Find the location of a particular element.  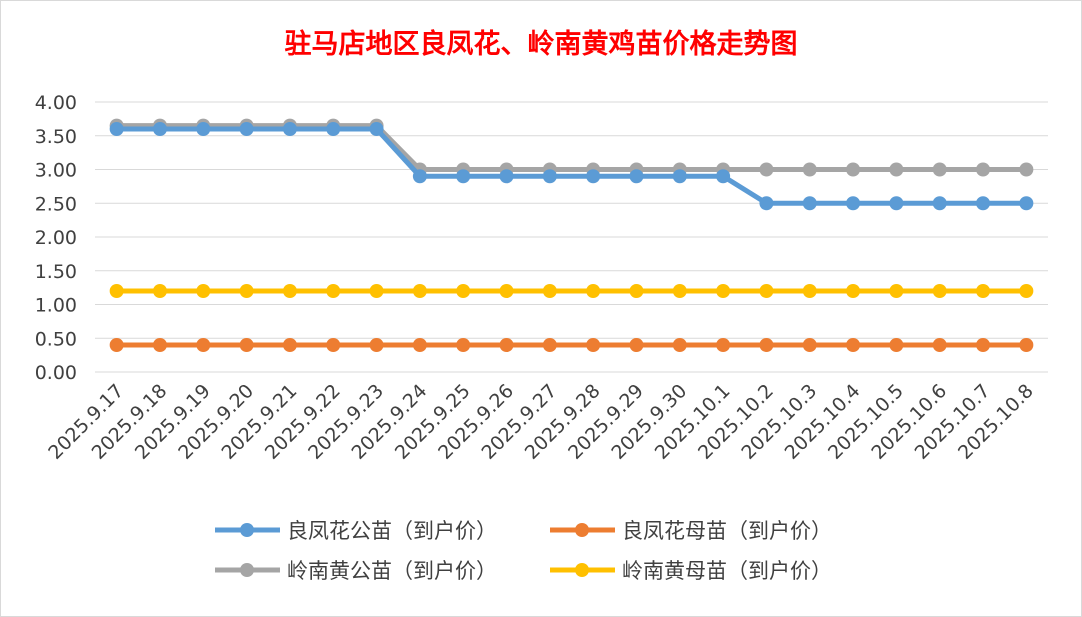

legend-item: 岭南黄母苗（到户价） is located at coordinates (691, 571).